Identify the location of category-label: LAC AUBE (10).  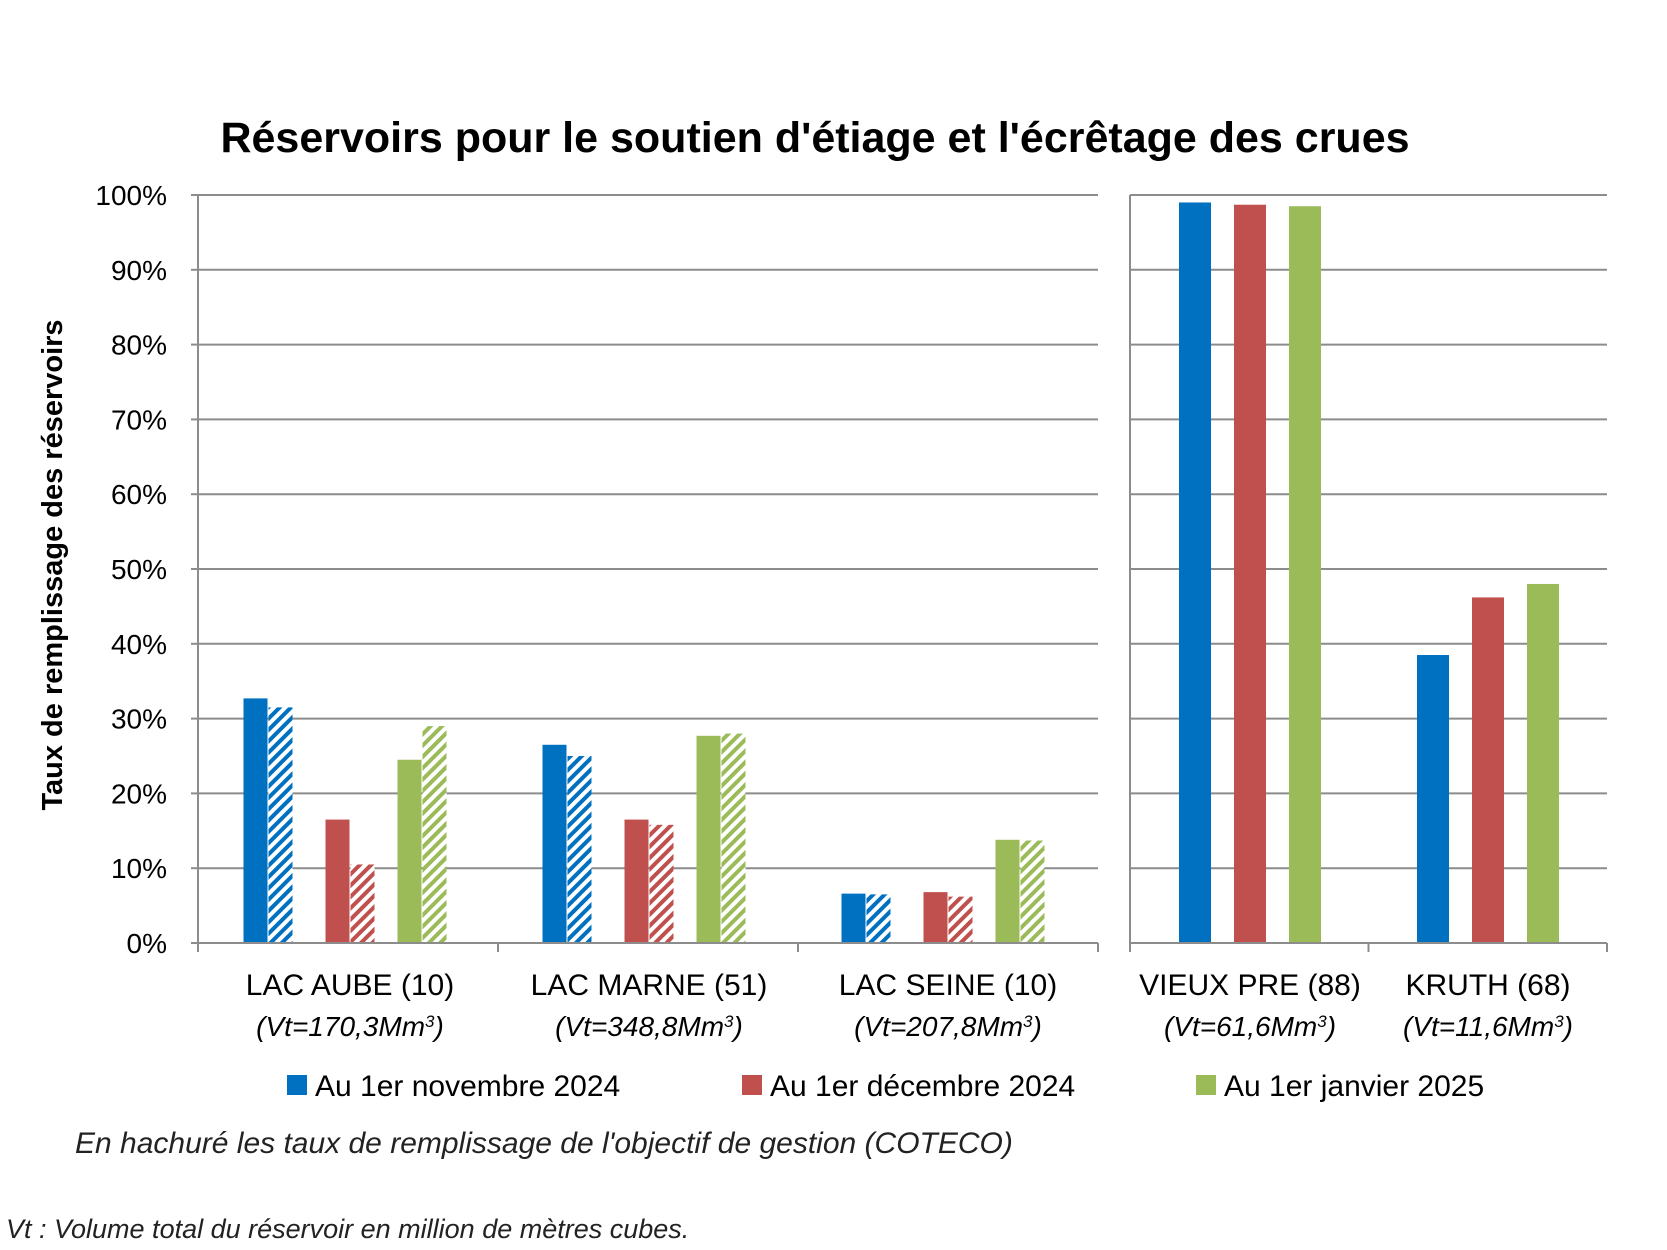
(350, 985).